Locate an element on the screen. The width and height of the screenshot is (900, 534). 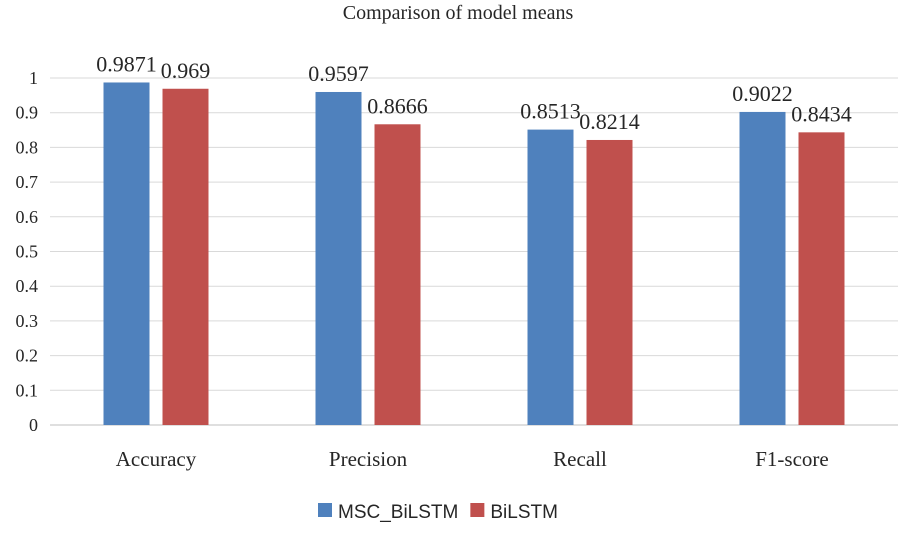
bar-bilstm-f1-score is located at coordinates (821, 278).